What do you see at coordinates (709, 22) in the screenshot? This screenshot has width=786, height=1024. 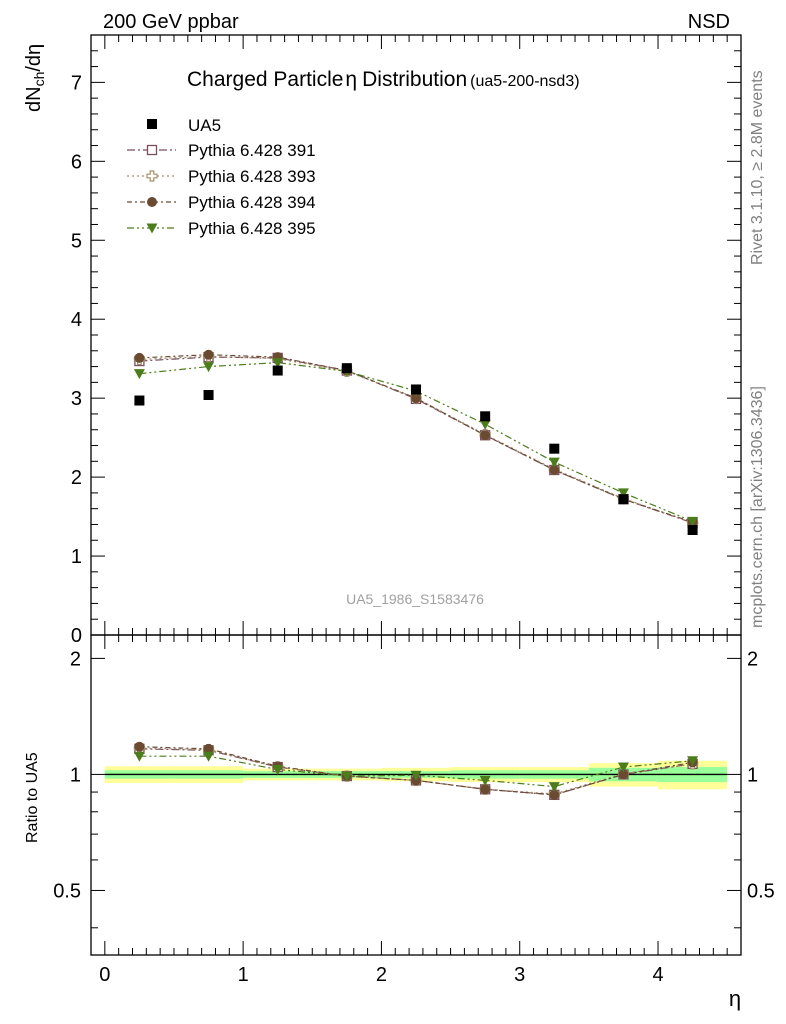 I see `process-label: NSD` at bounding box center [709, 22].